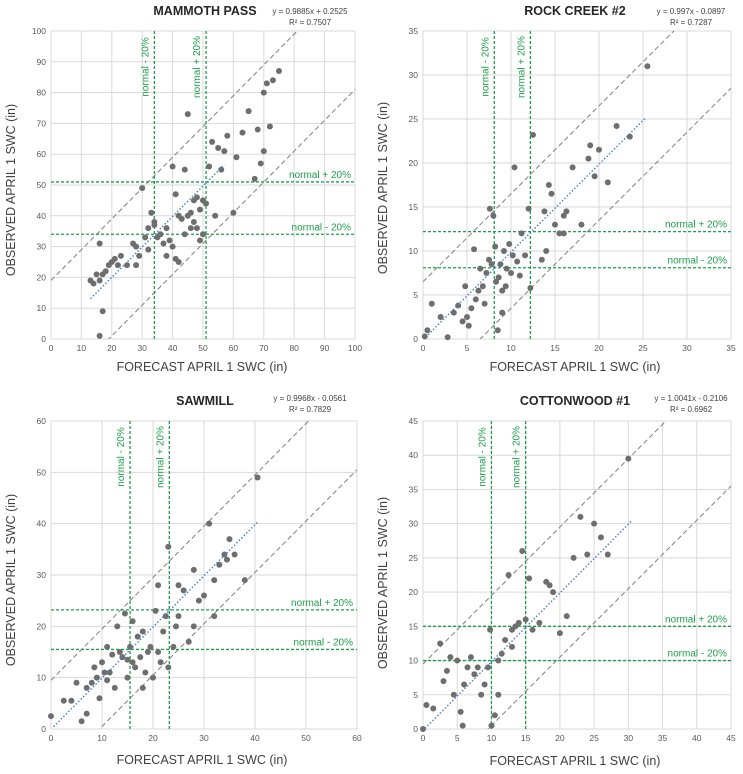 Image resolution: width=743 pixels, height=774 pixels. I want to click on y-tick-label: 25, so click(414, 119).